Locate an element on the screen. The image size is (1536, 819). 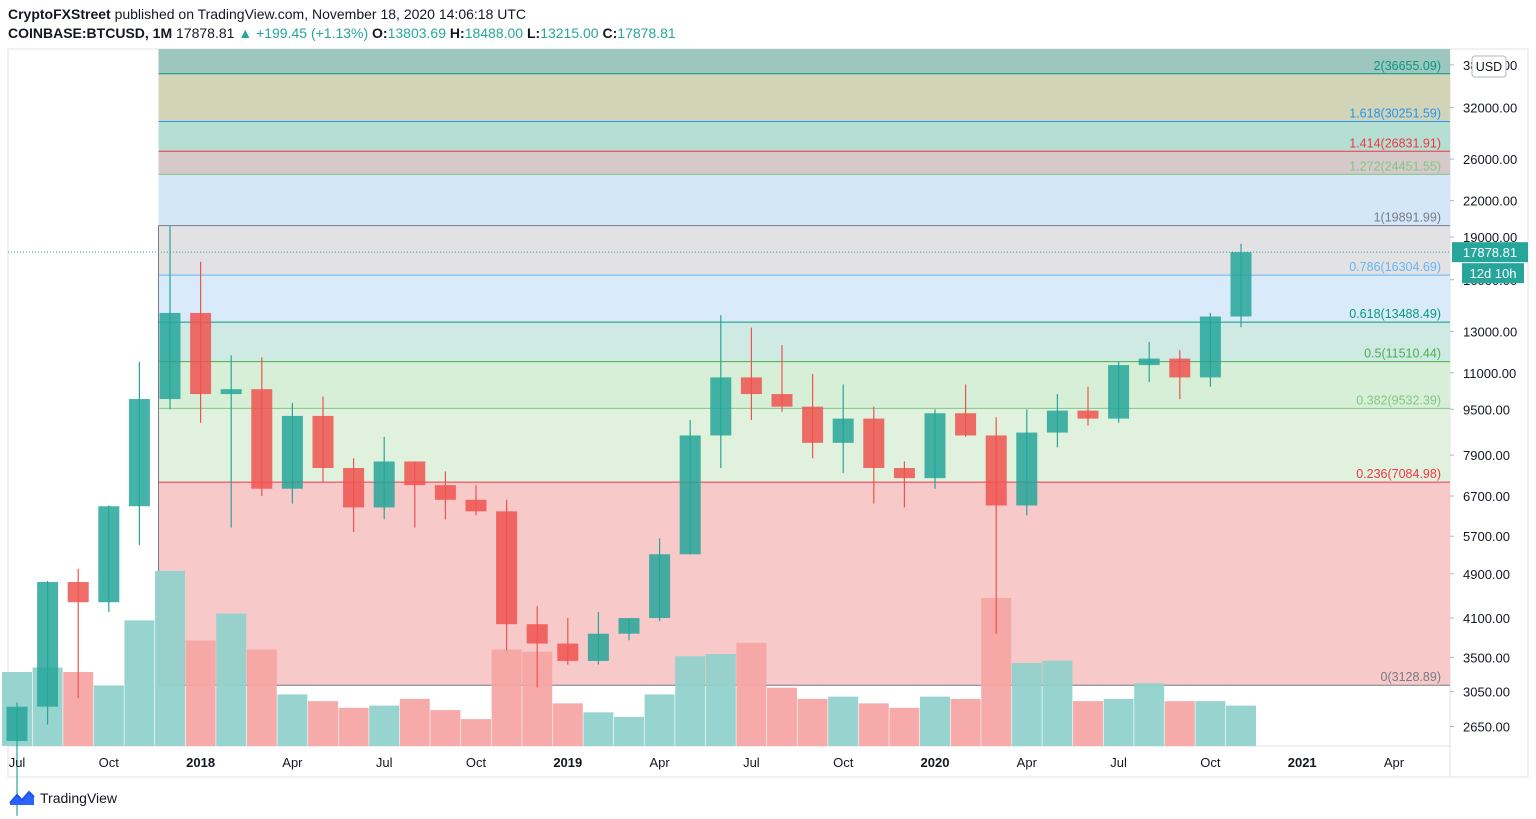
last-price: 17878.81 is located at coordinates (205, 33).